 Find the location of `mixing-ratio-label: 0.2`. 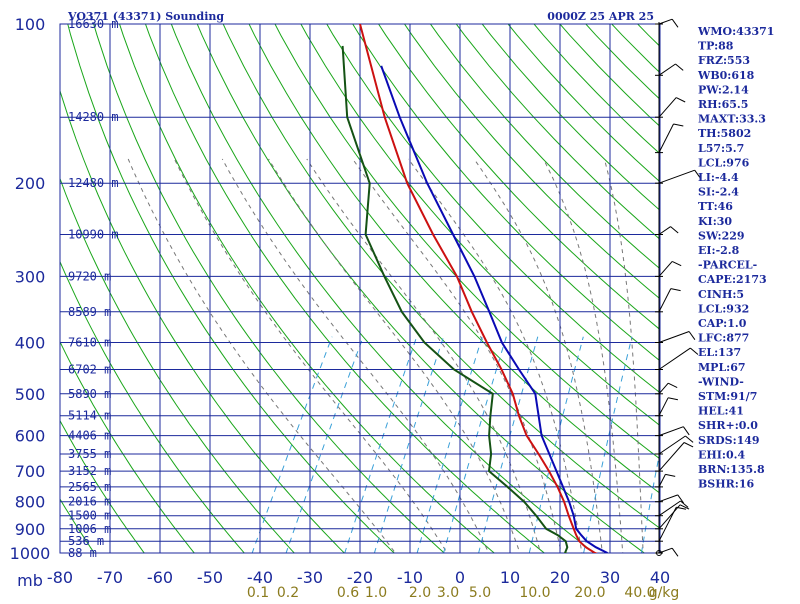

mixing-ratio-label: 0.2 is located at coordinates (288, 592).